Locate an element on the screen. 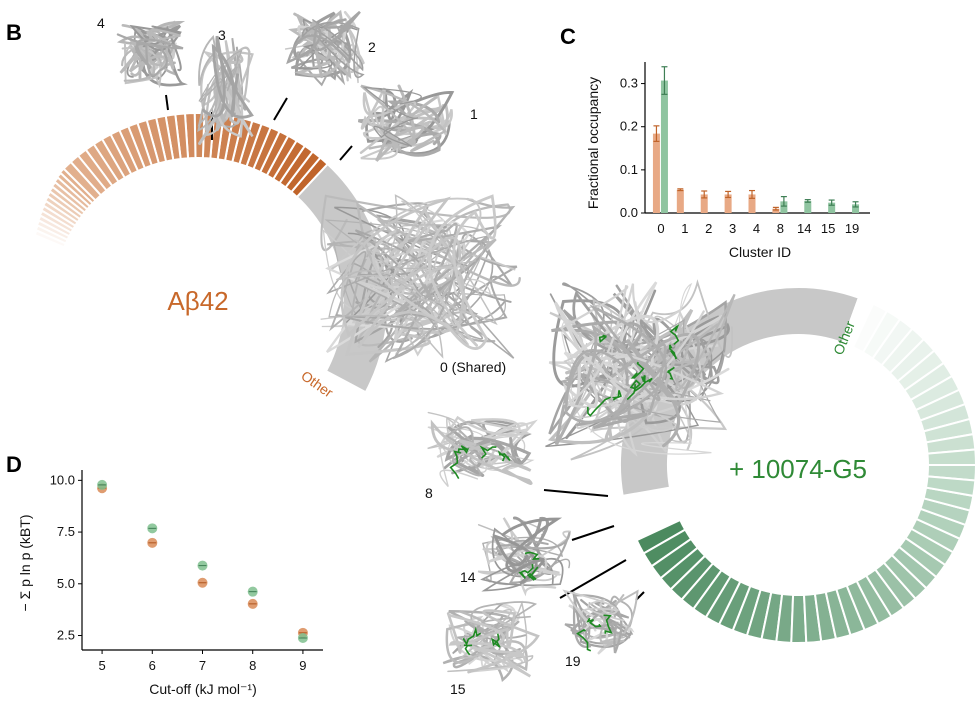  x-tick-label: 6 is located at coordinates (152, 665).